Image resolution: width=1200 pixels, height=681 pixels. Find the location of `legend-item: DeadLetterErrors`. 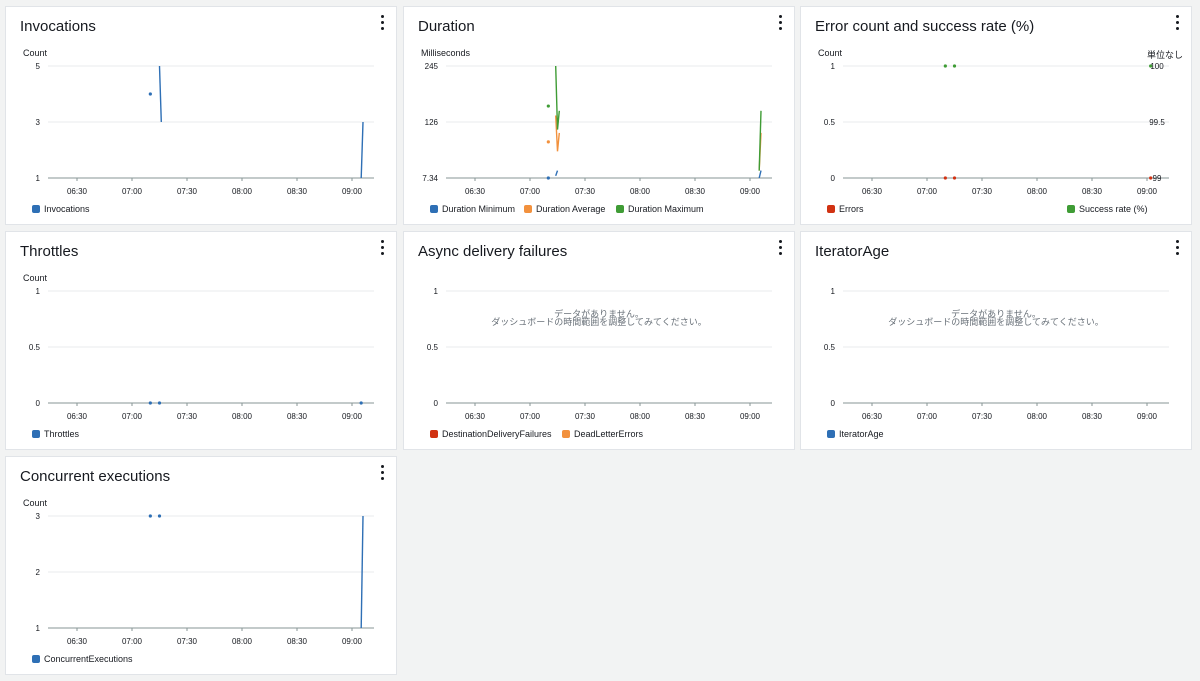

legend-item: DeadLetterErrors is located at coordinates (602, 434).